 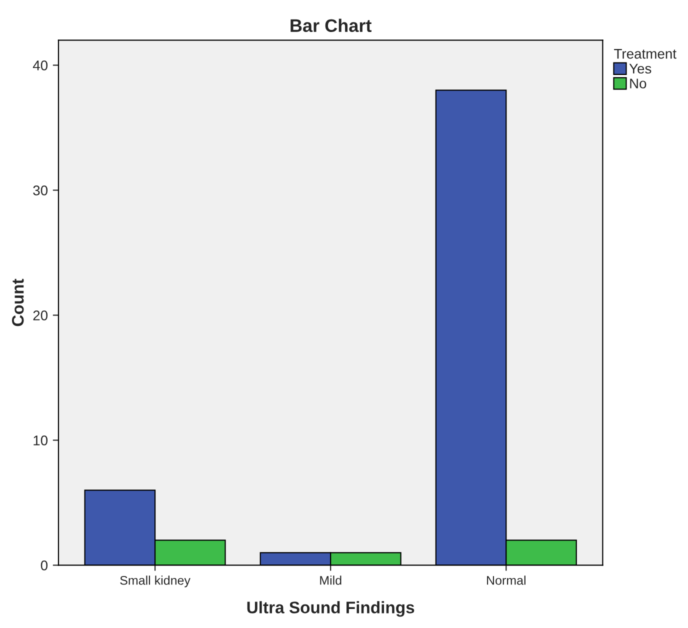 What do you see at coordinates (638, 83) in the screenshot?
I see `legend-label: No` at bounding box center [638, 83].